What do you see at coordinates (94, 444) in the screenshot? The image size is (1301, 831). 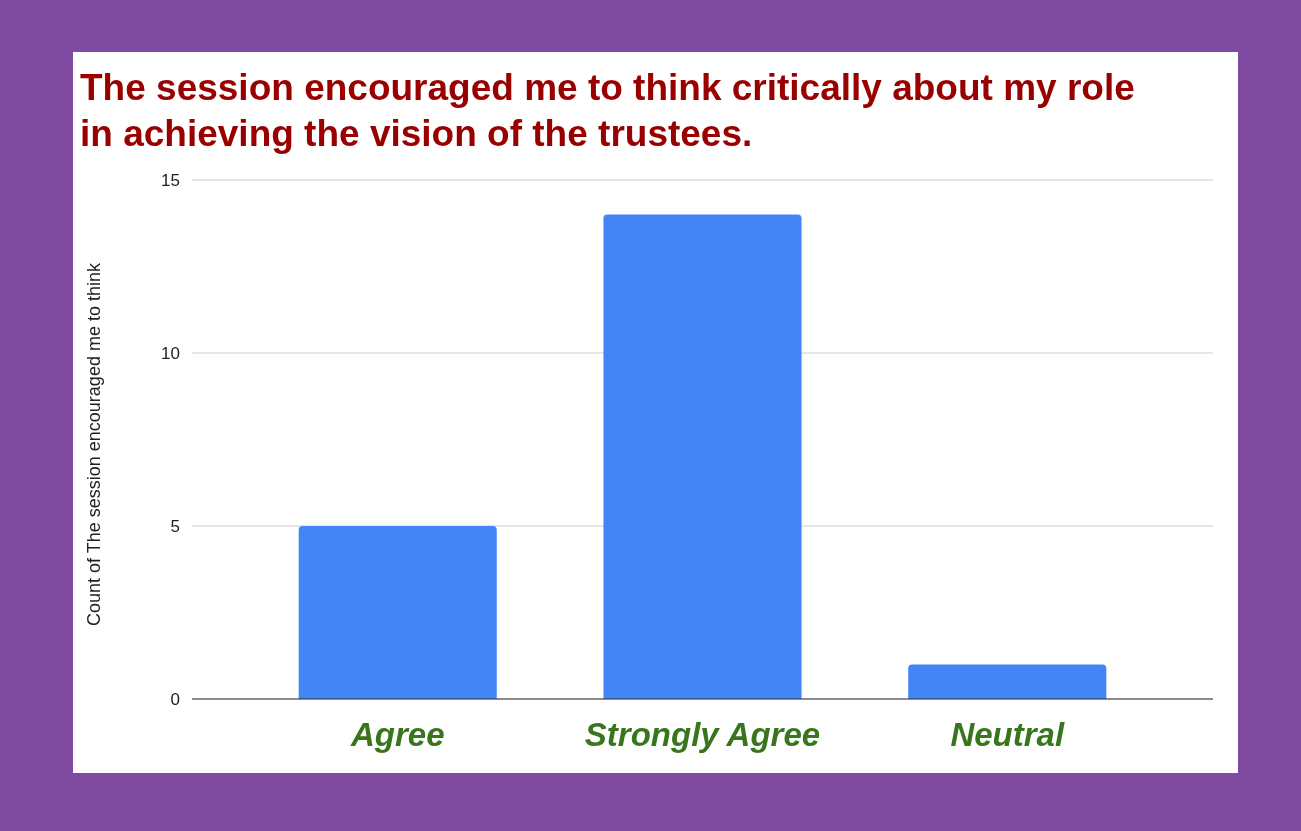 I see `y-axis-title: Count of The session encouraged me to think` at bounding box center [94, 444].